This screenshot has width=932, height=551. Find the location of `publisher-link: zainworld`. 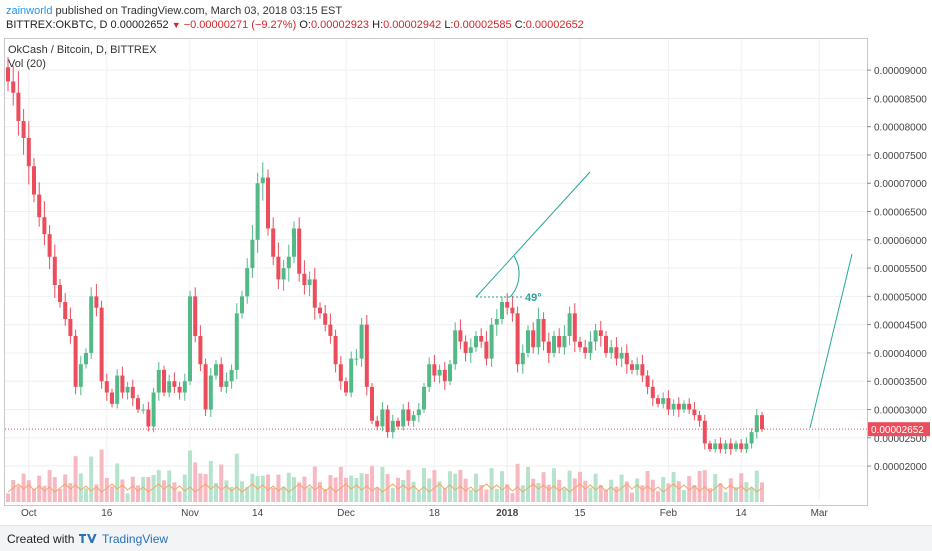

publisher-link: zainworld is located at coordinates (29, 11).